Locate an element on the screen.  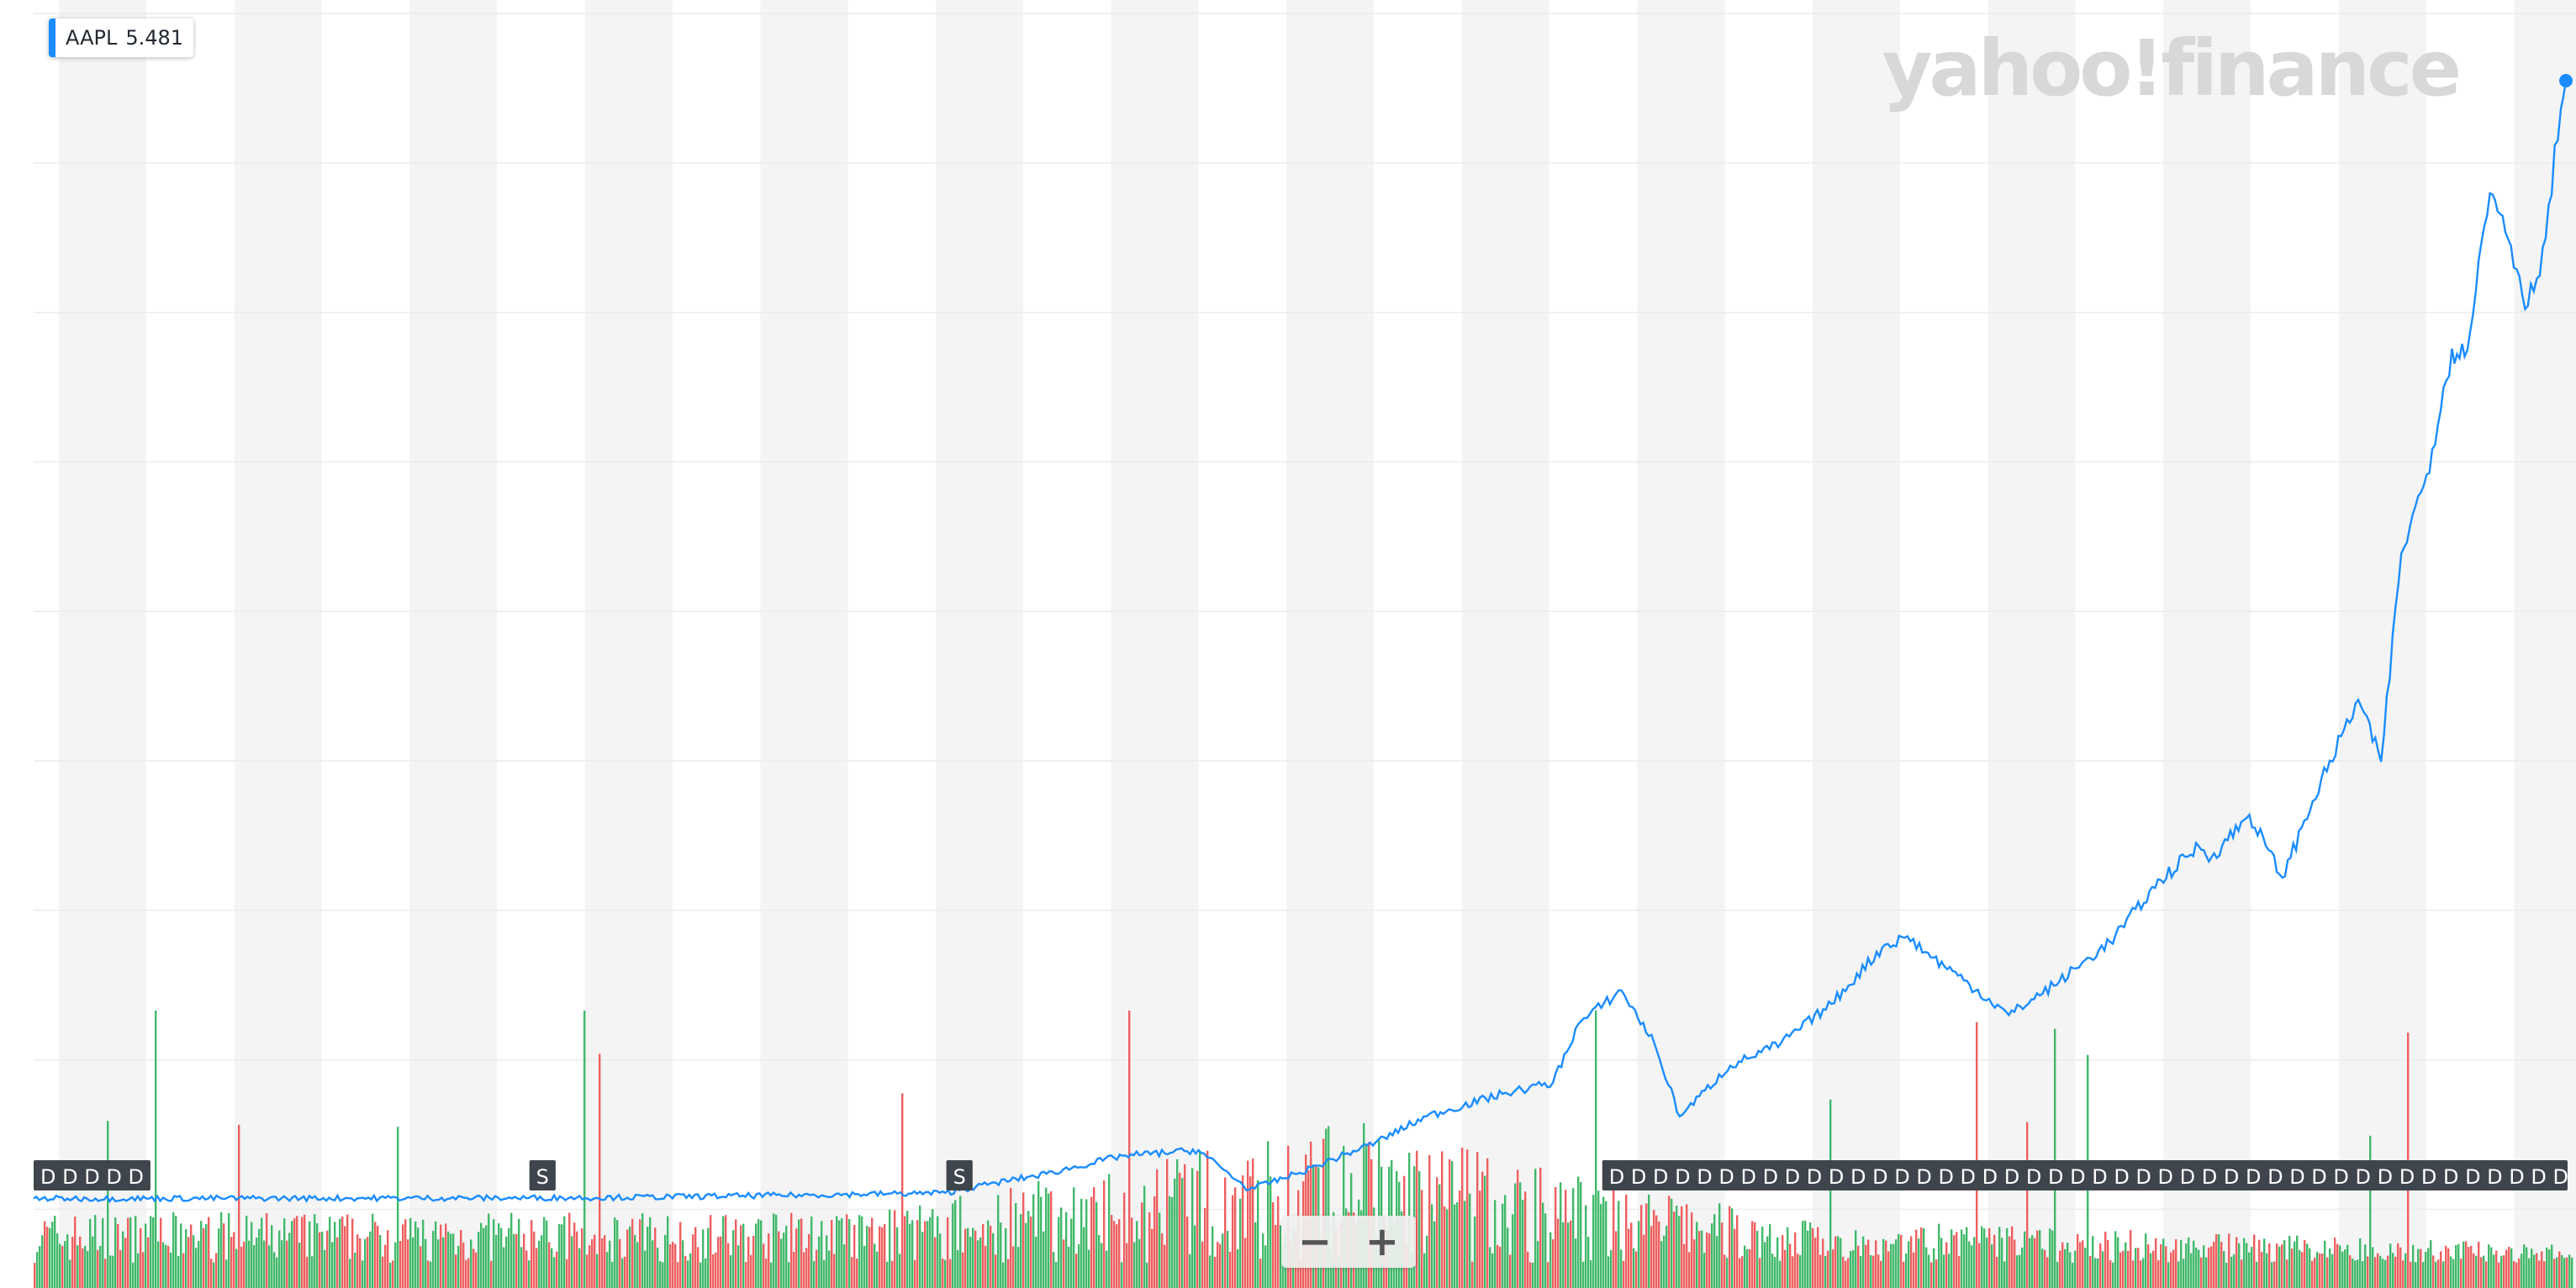
event-marker-2: S is located at coordinates (960, 1175).